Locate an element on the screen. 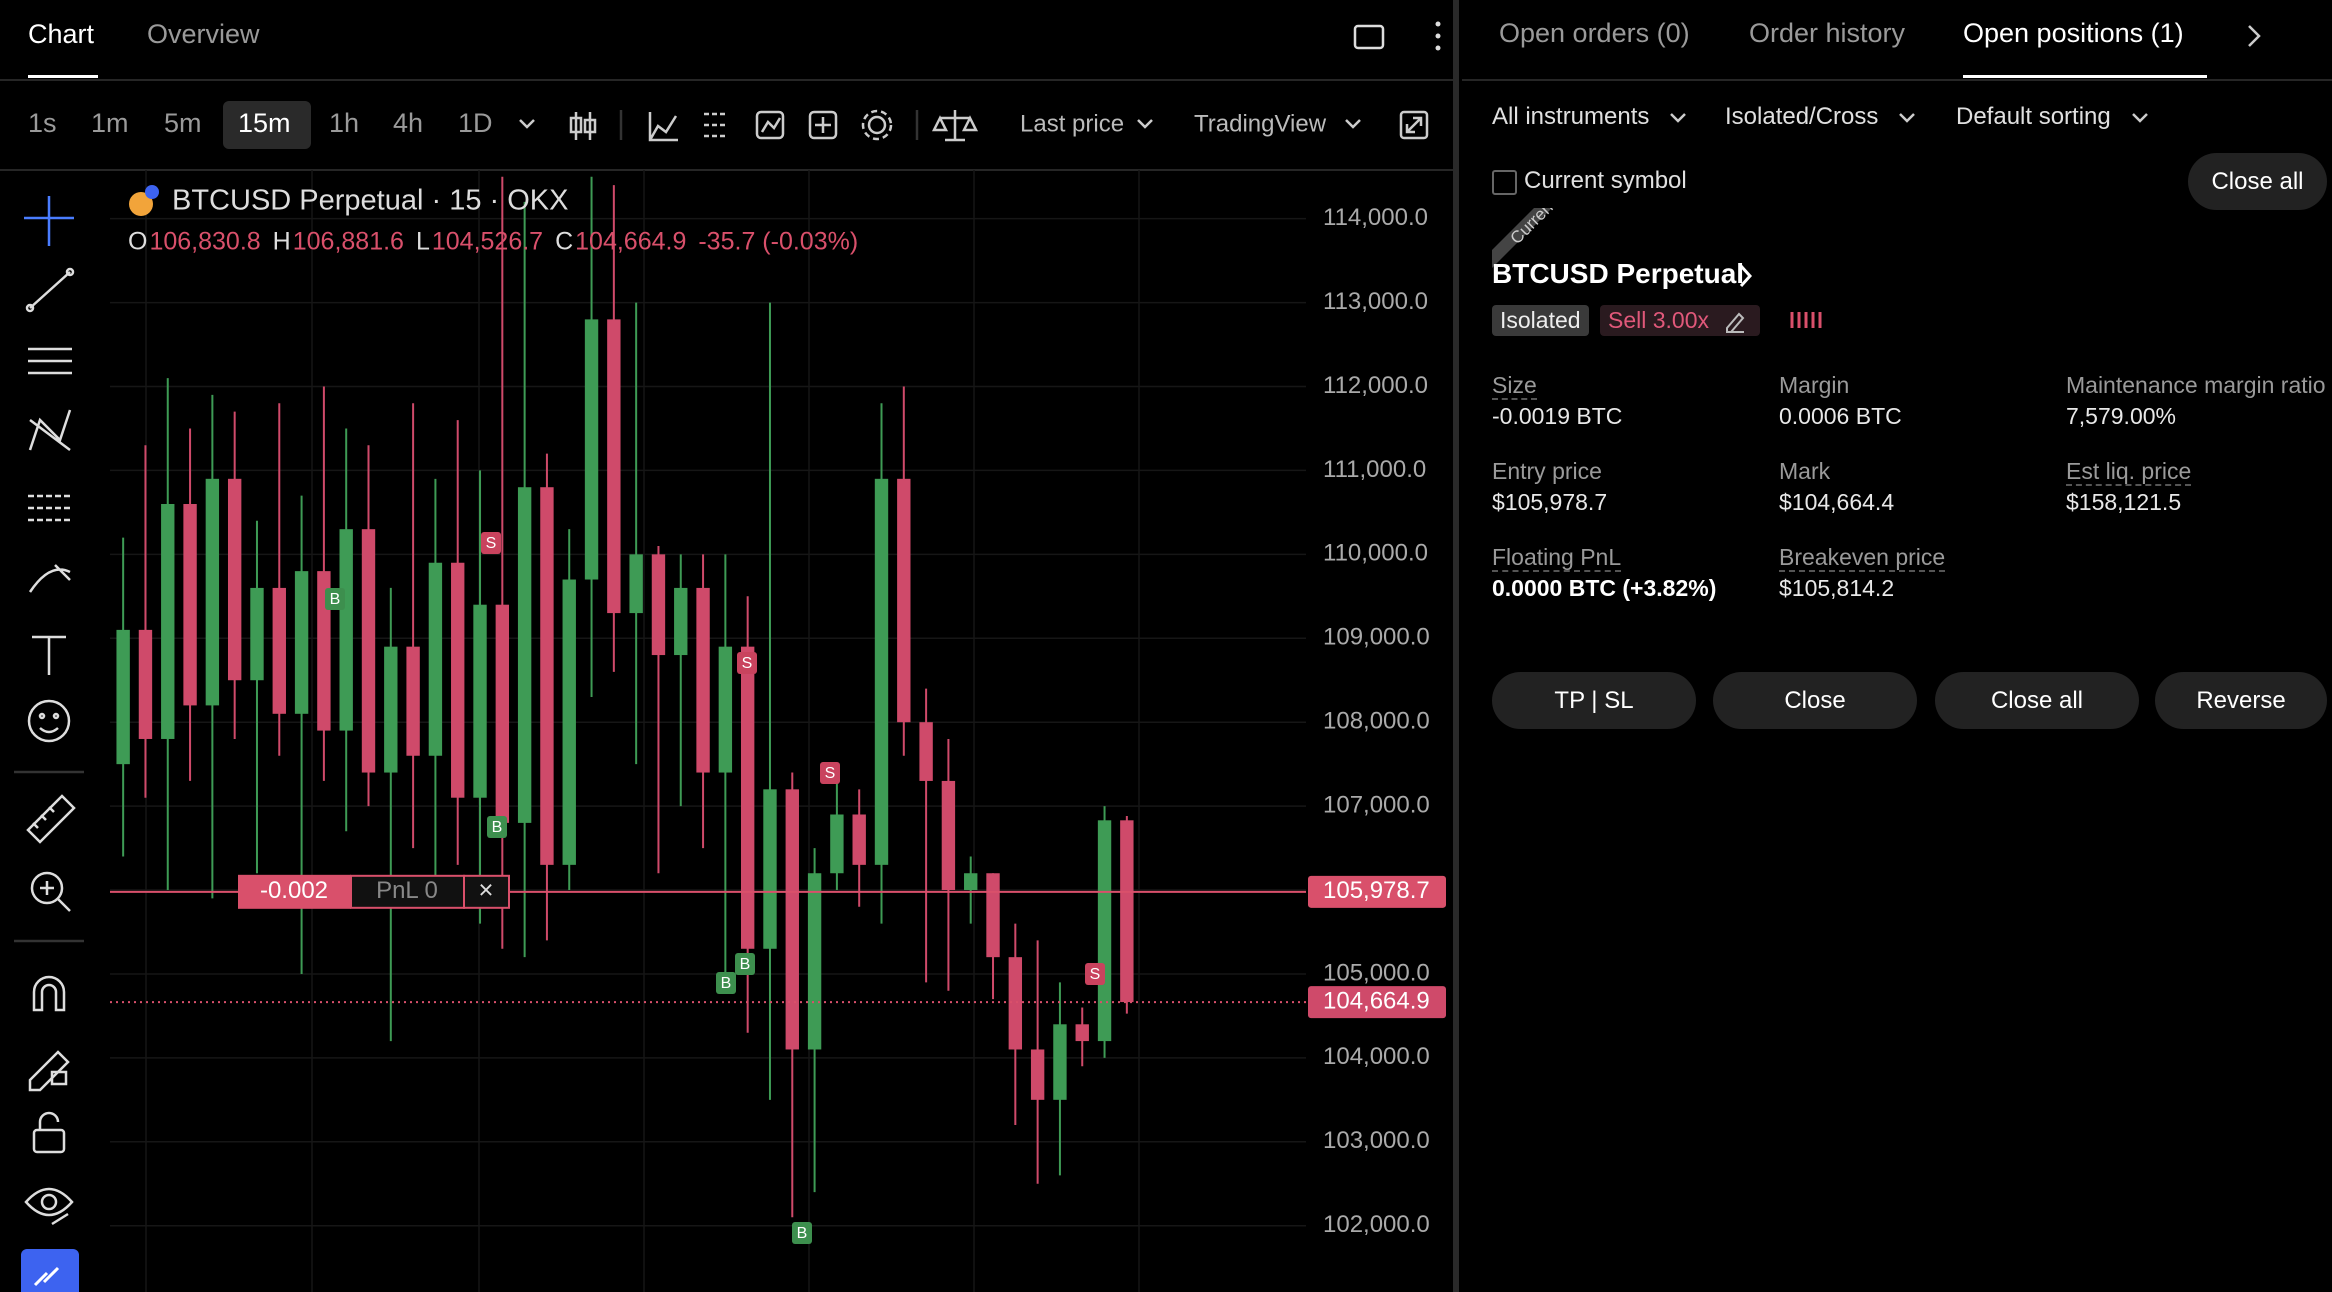  y-tick-label: 108,000.0 is located at coordinates (1376, 721).